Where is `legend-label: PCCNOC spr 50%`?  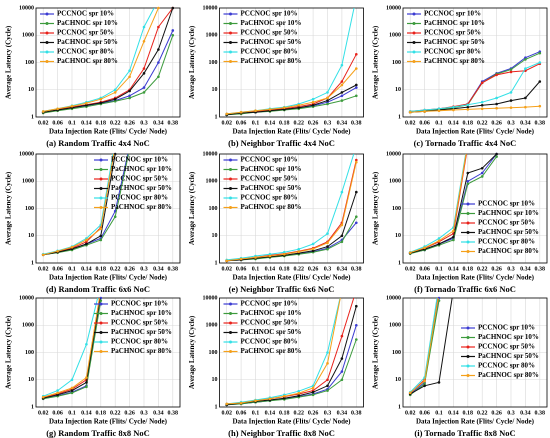 legend-label: PCCNOC spr 50% is located at coordinates (269, 323).